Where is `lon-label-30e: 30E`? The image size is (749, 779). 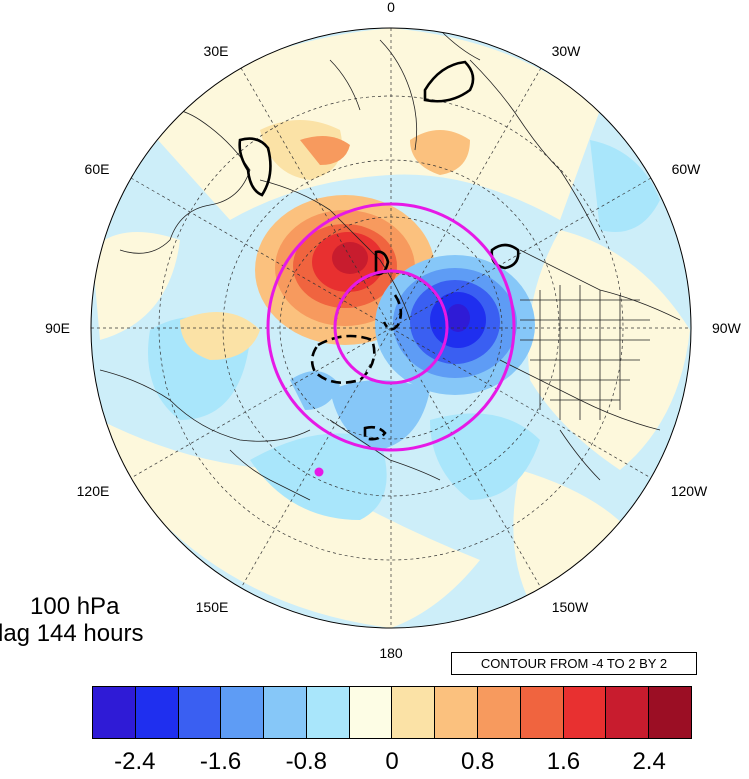
lon-label-30e: 30E is located at coordinates (216, 51).